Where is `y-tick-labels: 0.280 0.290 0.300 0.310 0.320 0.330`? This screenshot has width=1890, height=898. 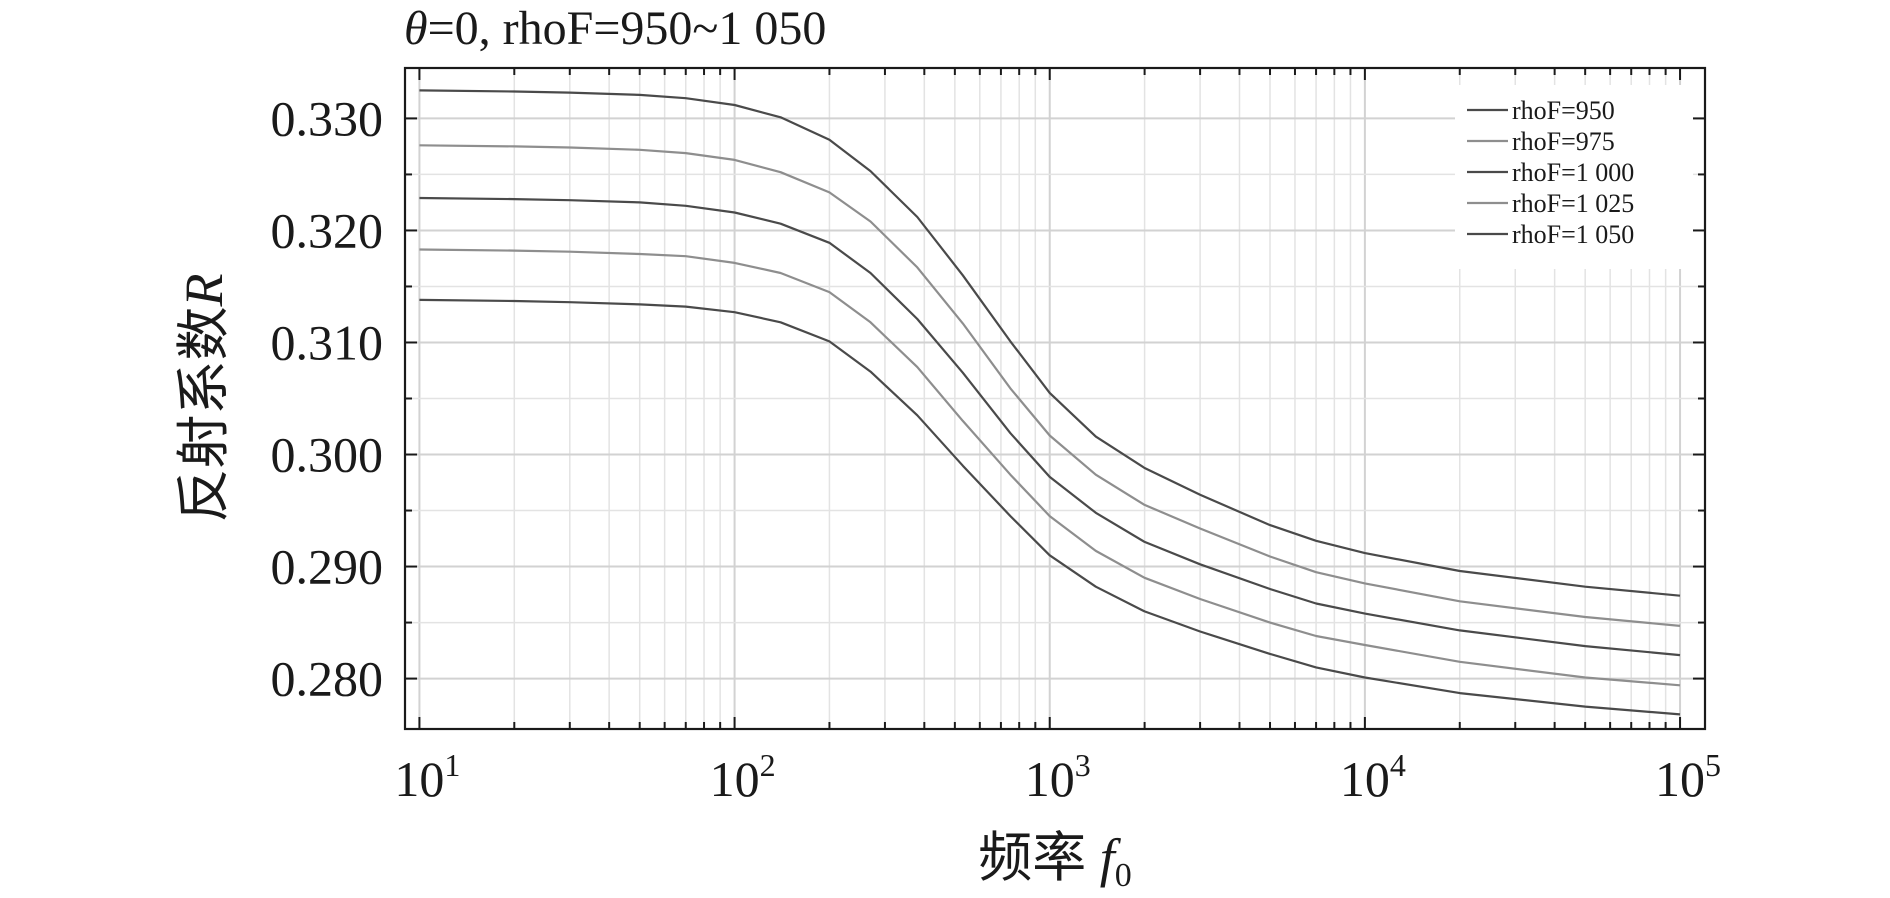
y-tick-labels: 0.280 0.290 0.300 0.310 0.320 0.330 is located at coordinates (327, 398).